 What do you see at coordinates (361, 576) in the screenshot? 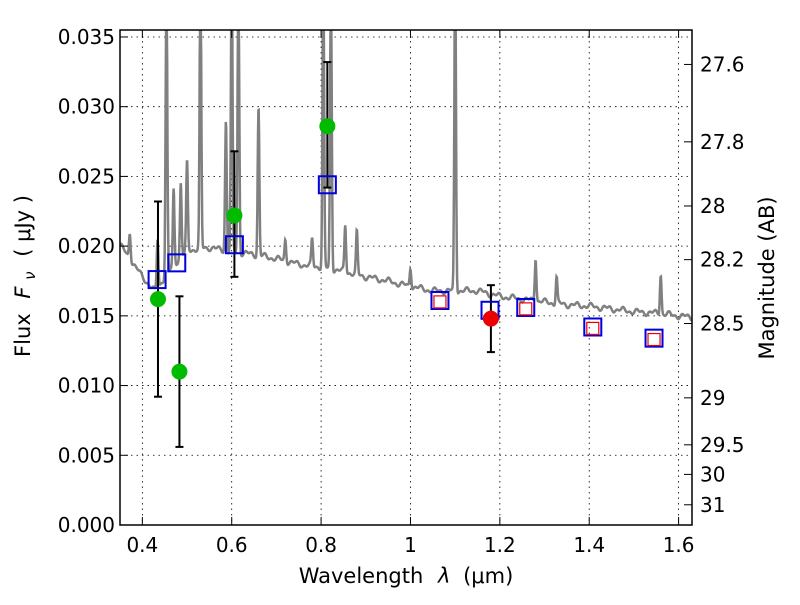
I see `x-axis-label-text: Wavelength` at bounding box center [361, 576].